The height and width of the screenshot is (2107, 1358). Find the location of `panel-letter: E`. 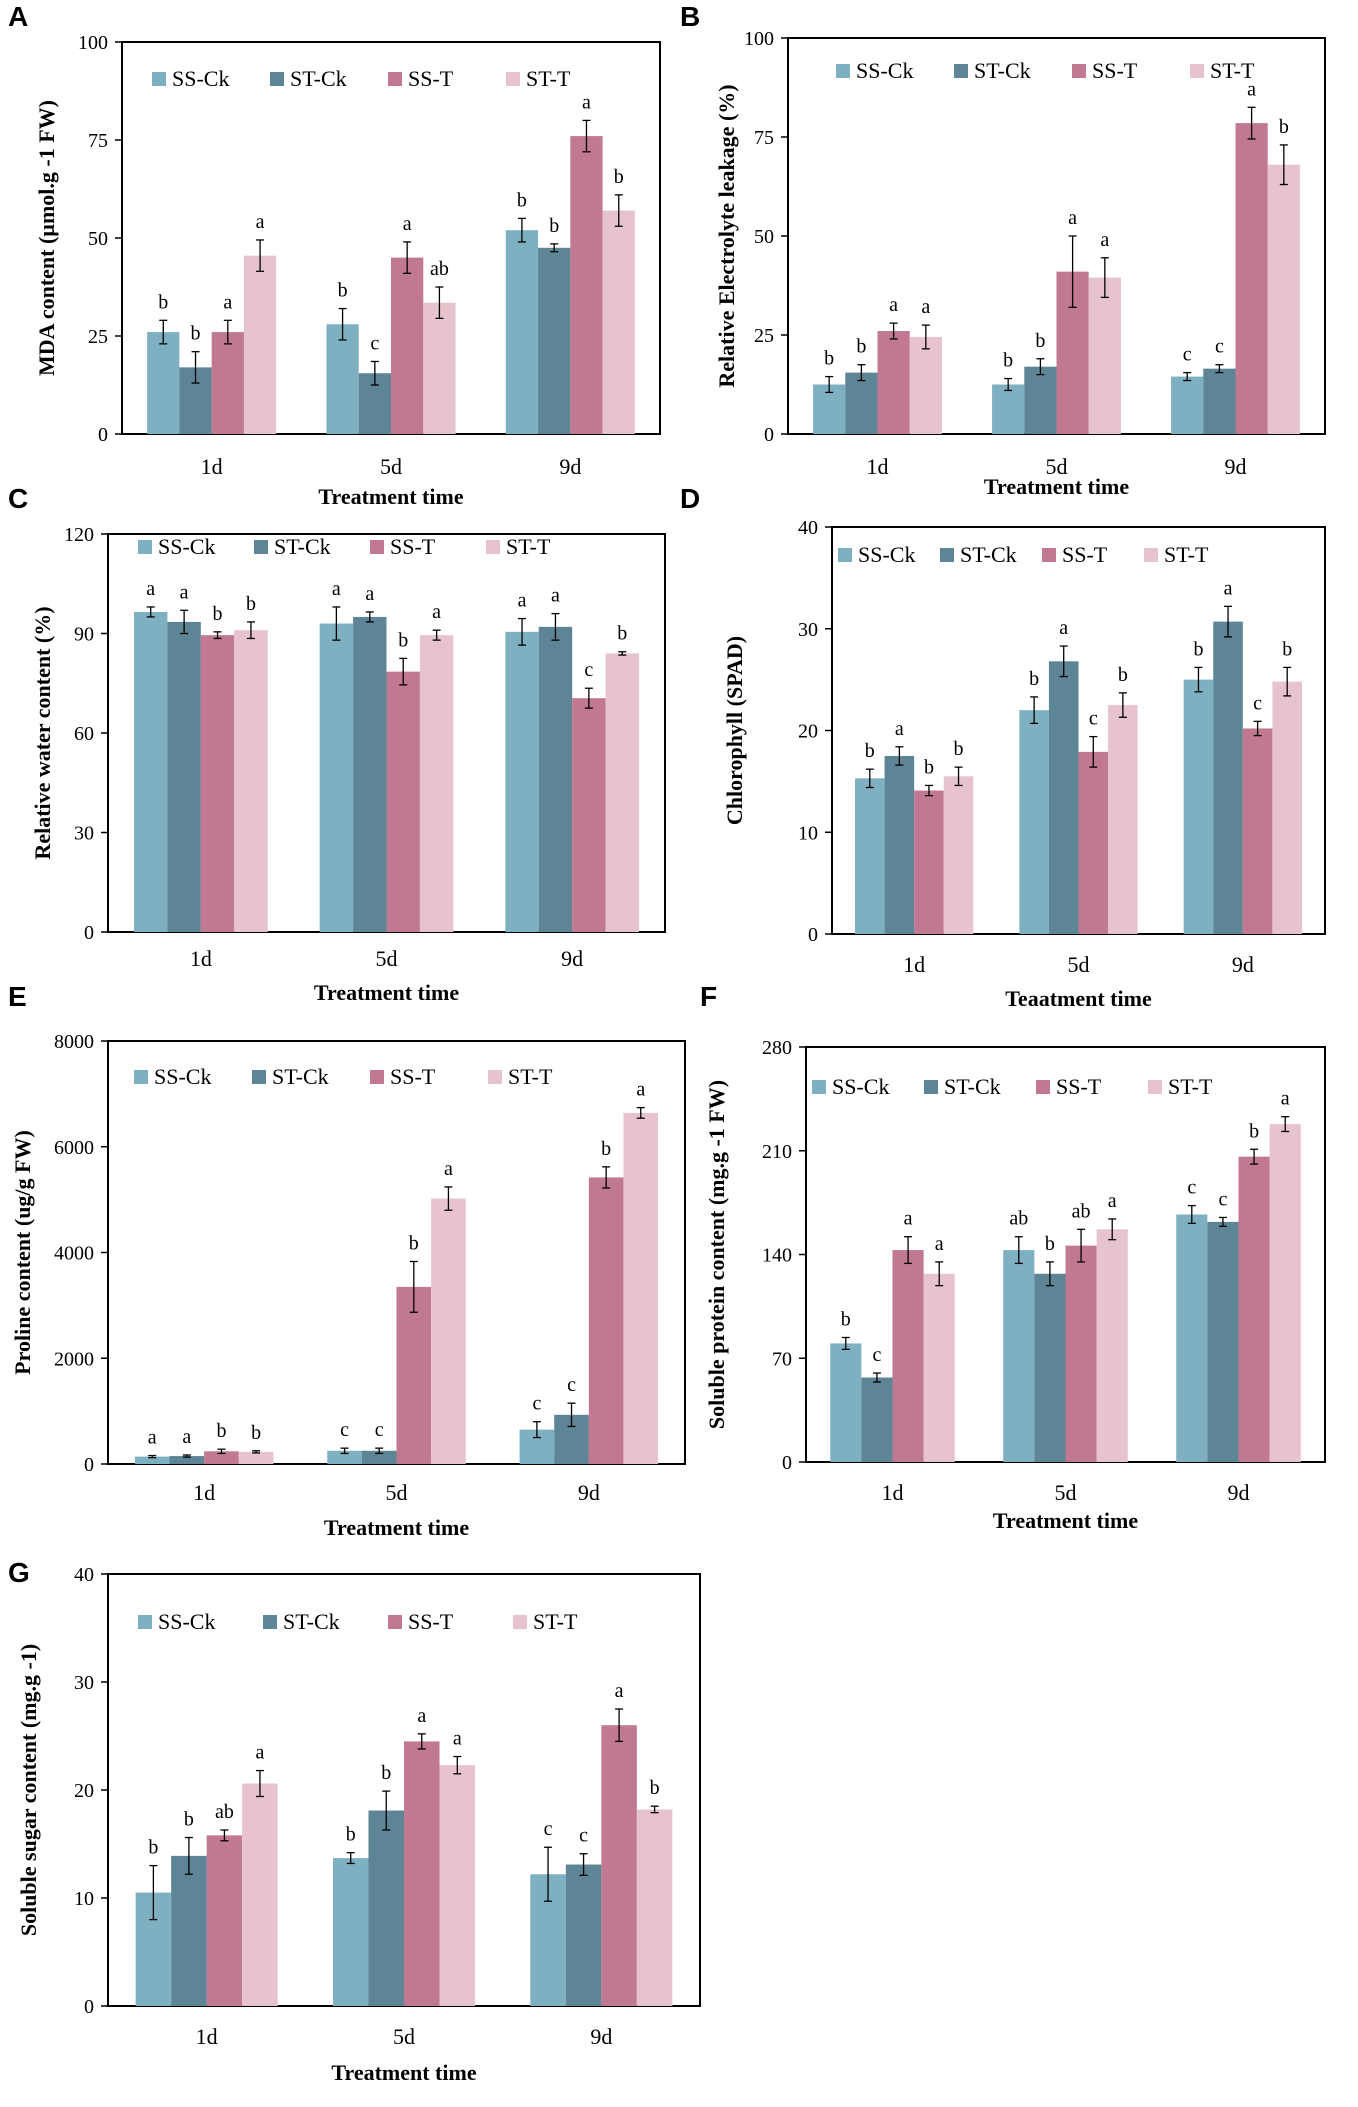

panel-letter: E is located at coordinates (17, 996).